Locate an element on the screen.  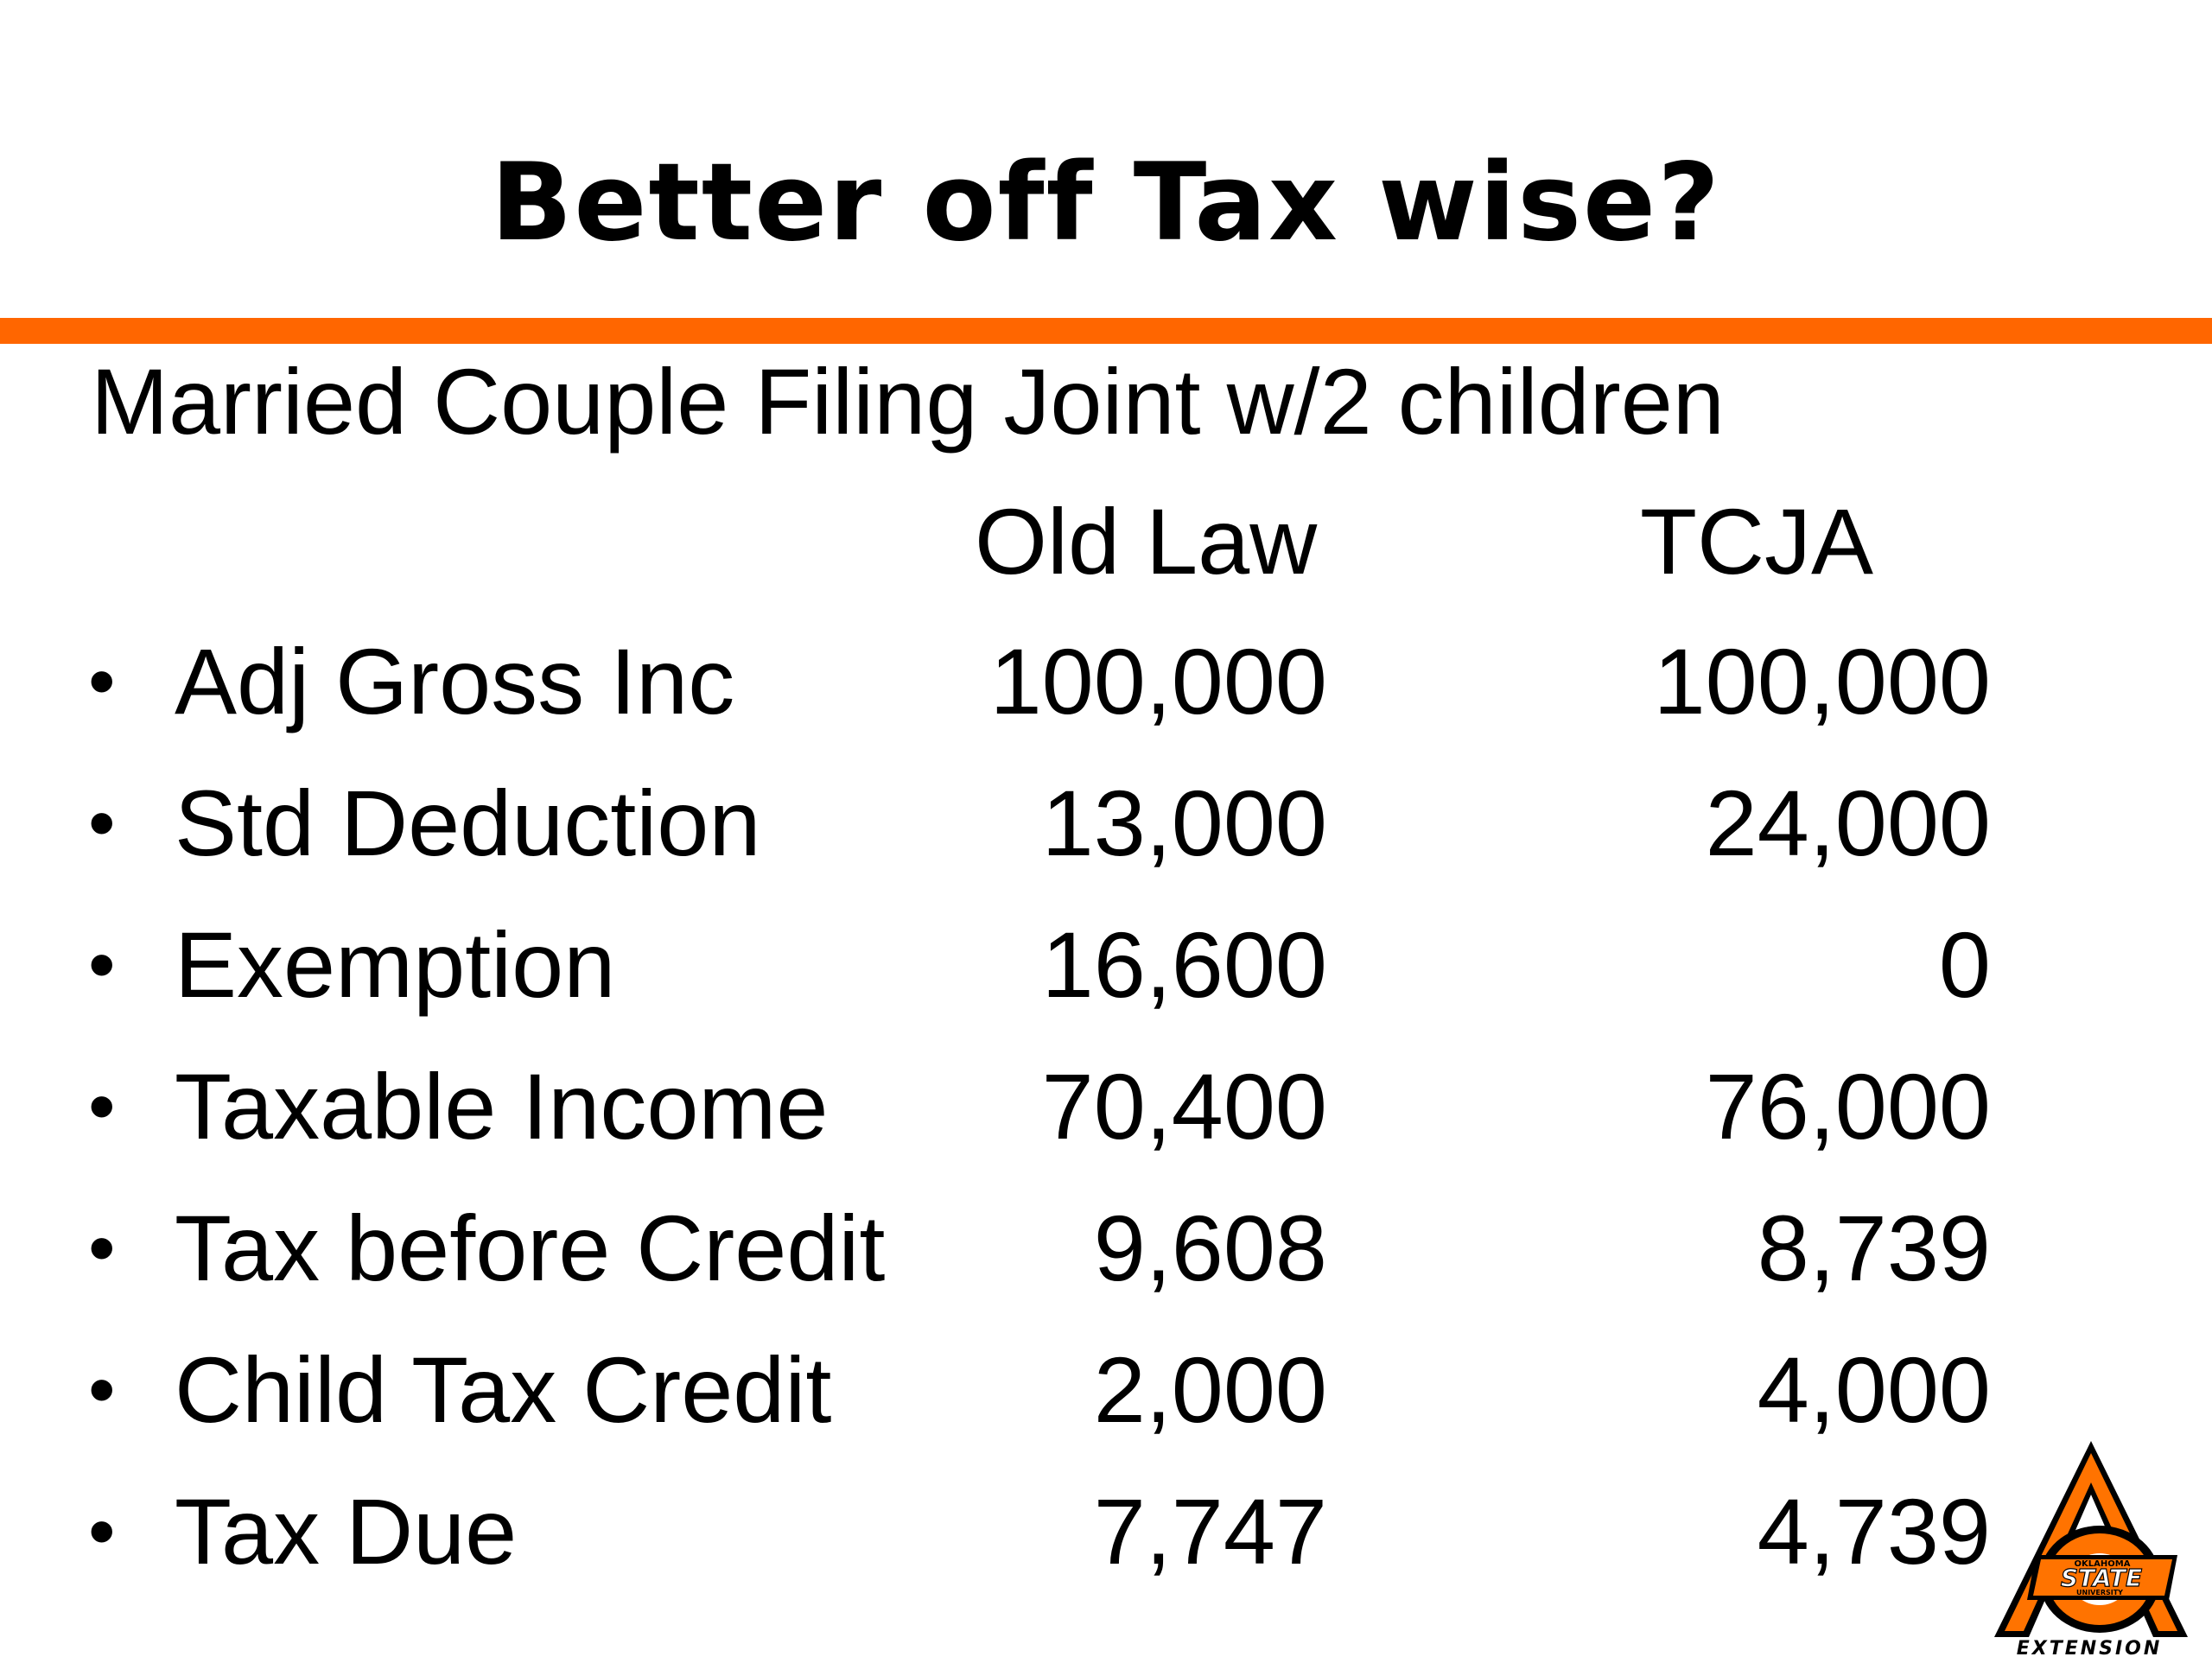
list-item: • Std Deduction 13,000 24,000 is located at coordinates (1106, 838).